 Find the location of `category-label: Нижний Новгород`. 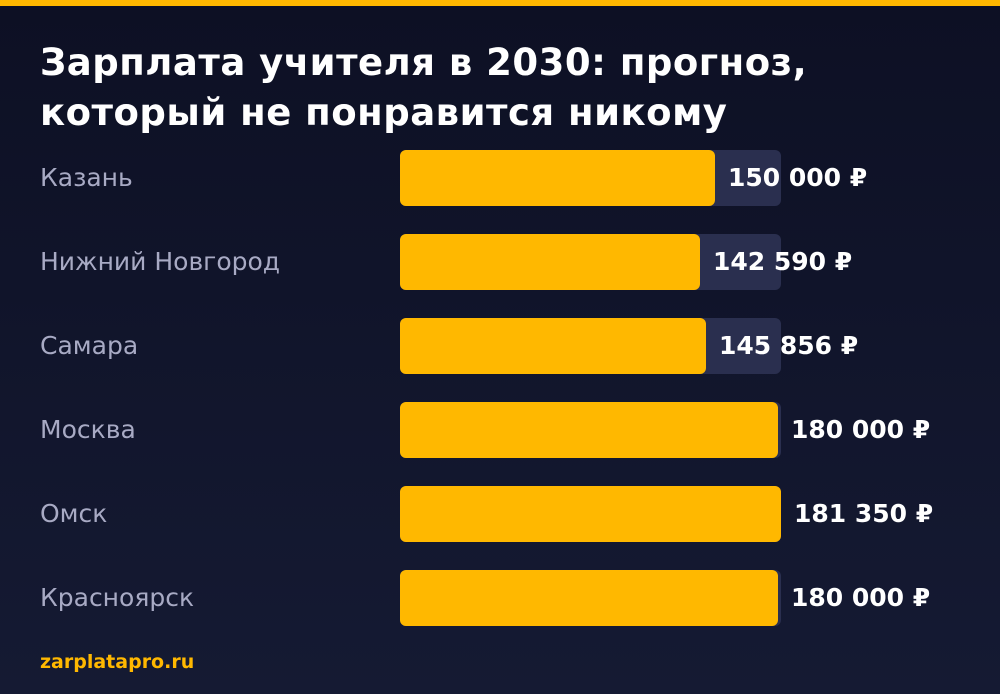

category-label: Нижний Новгород is located at coordinates (160, 261).